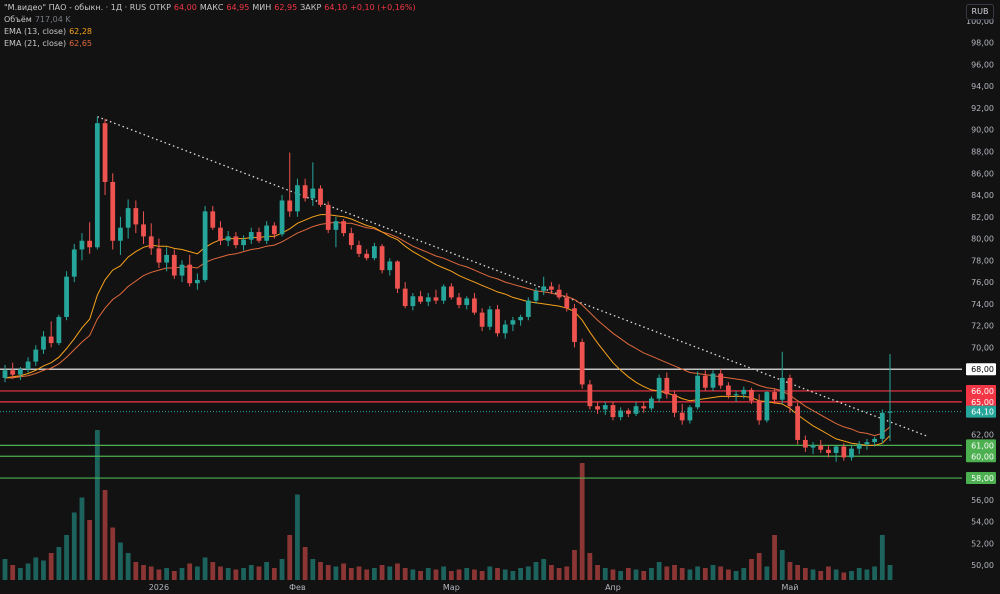 Image resolution: width=1000 pixels, height=594 pixels. Describe the element at coordinates (982, 304) in the screenshot. I see `price-tick-label: 74,00` at that location.